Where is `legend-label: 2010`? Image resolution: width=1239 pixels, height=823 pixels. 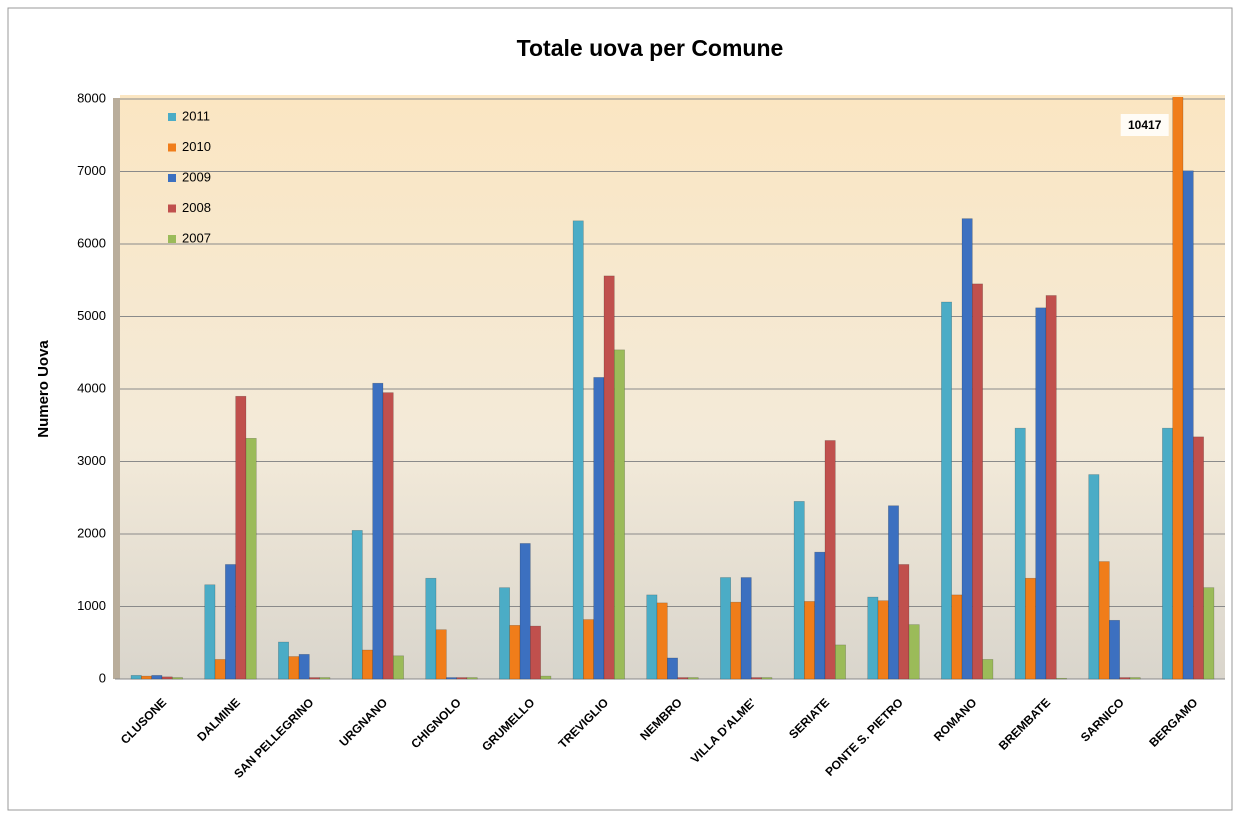
legend-label: 2010 is located at coordinates (196, 146).